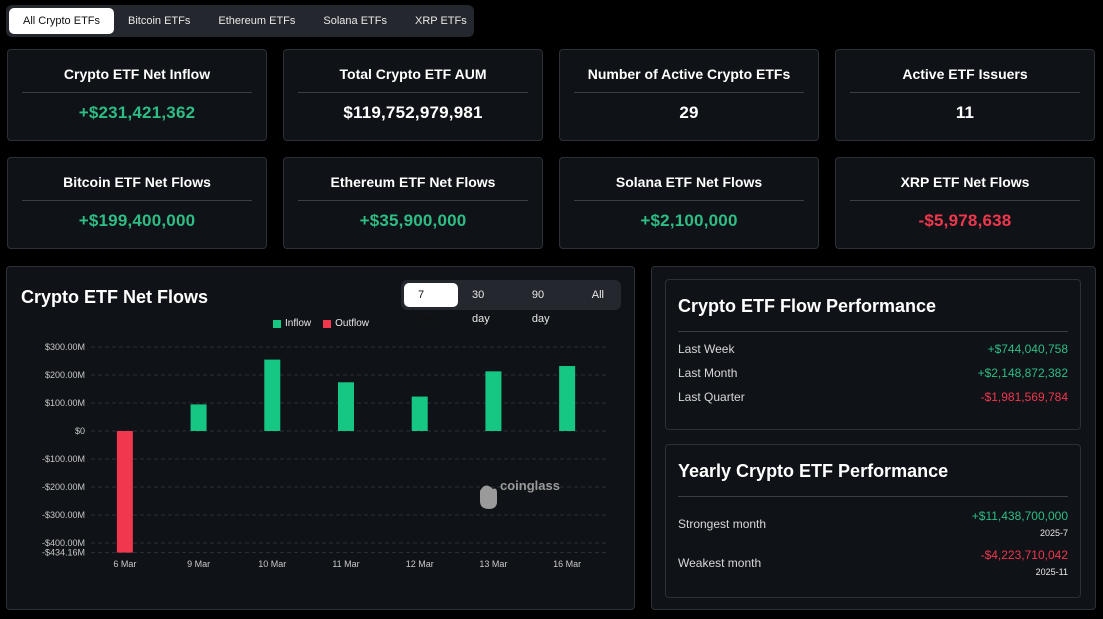 The image size is (1103, 619). What do you see at coordinates (413, 79) in the screenshot?
I see `card-title: Total Crypto ETF AUM` at bounding box center [413, 79].